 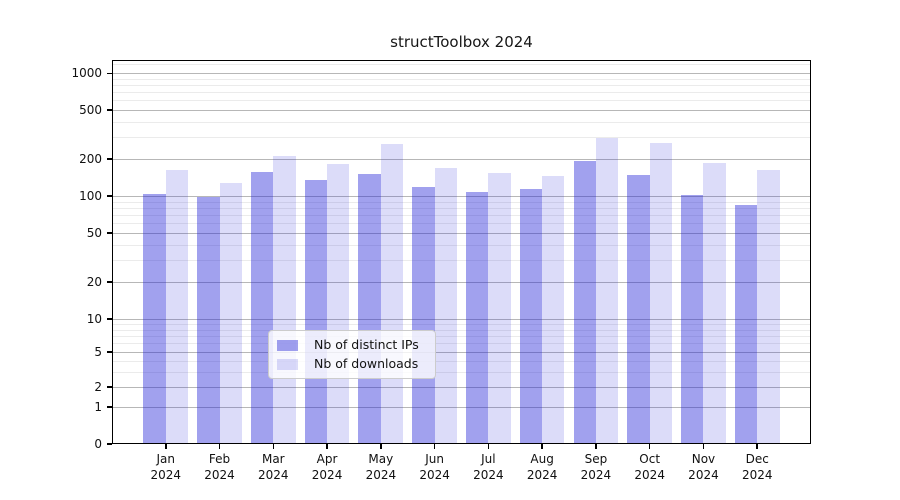 I want to click on x-tick-label: Sep 2024, so click(x=596, y=467).